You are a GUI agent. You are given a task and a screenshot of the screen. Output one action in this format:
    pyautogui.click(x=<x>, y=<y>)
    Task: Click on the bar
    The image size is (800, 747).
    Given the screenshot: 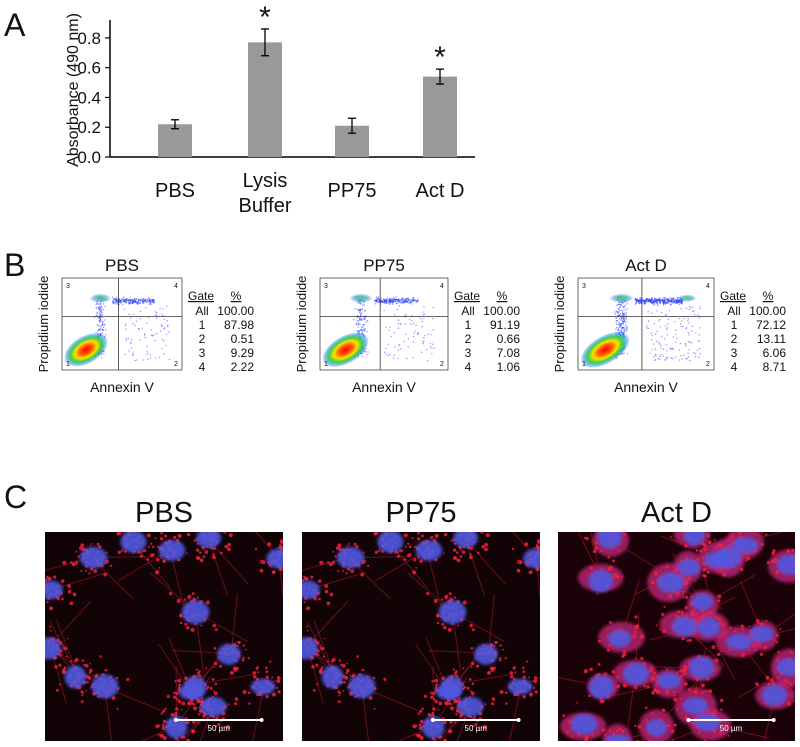 What is the action you would take?
    pyautogui.click(x=440, y=116)
    